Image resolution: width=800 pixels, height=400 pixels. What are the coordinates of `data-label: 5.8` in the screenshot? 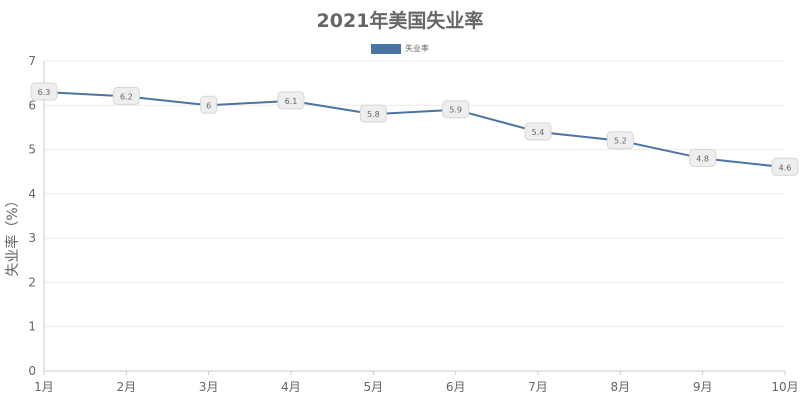 It's located at (373, 113).